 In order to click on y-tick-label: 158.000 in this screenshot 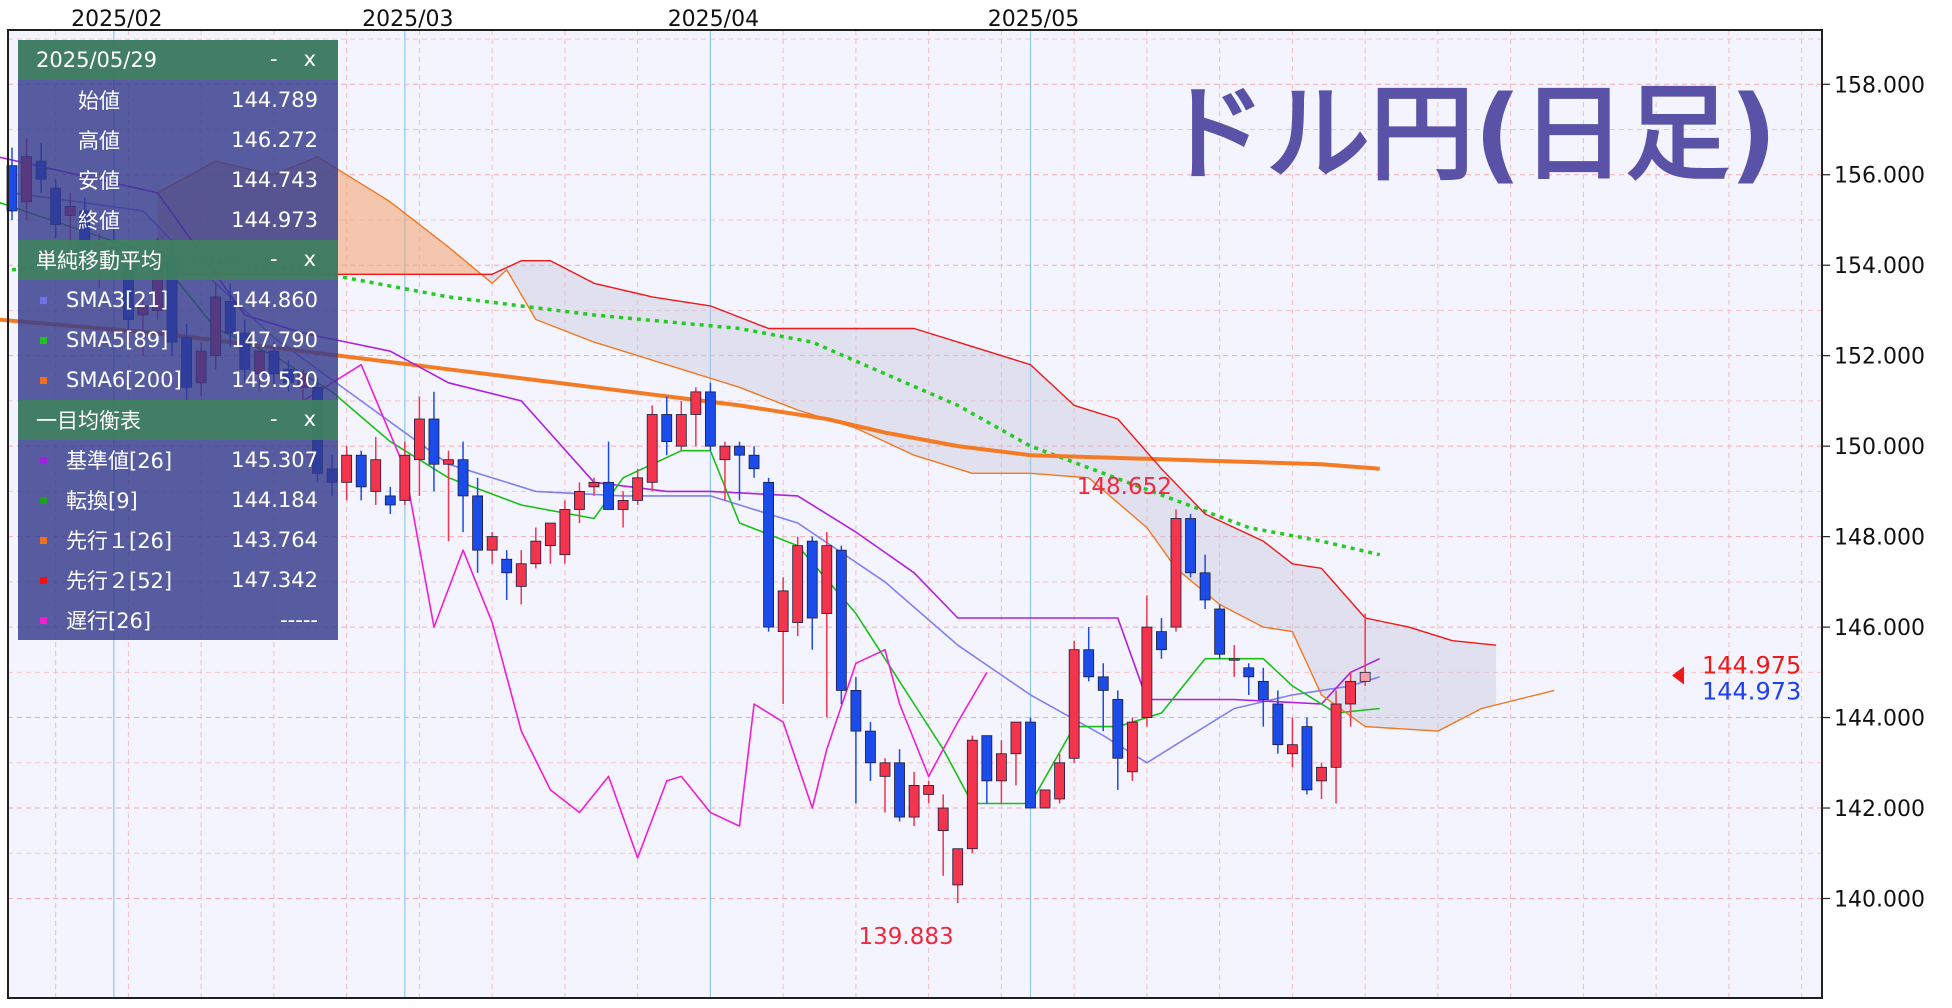, I will do `click(1879, 85)`.